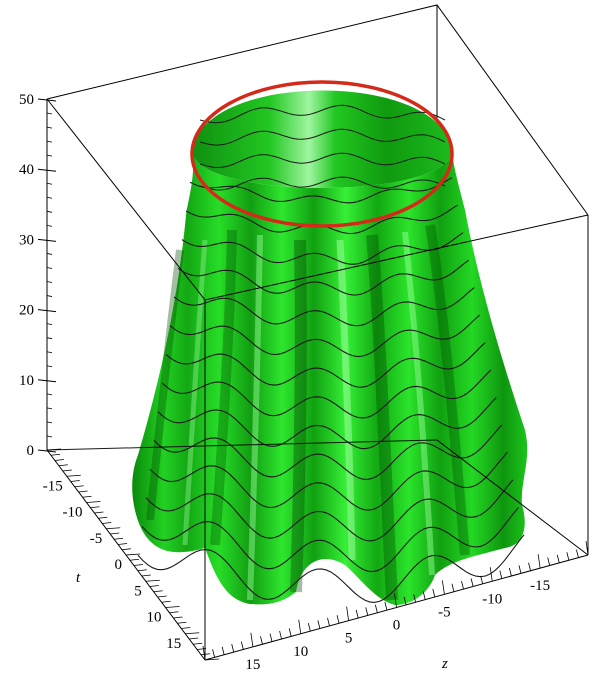 This screenshot has width=597, height=679. Describe the element at coordinates (492, 599) in the screenshot. I see `z-tick-label-5: -10` at that location.